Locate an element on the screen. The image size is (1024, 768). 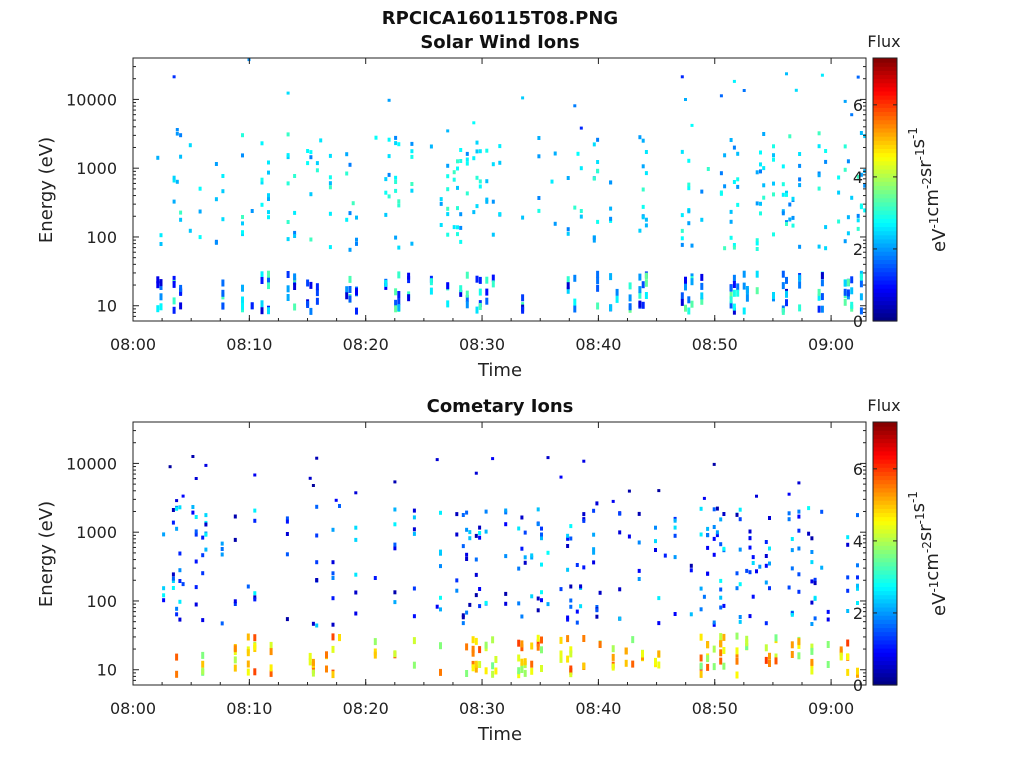
y-tick-label: 10000 is located at coordinates (91, 463).